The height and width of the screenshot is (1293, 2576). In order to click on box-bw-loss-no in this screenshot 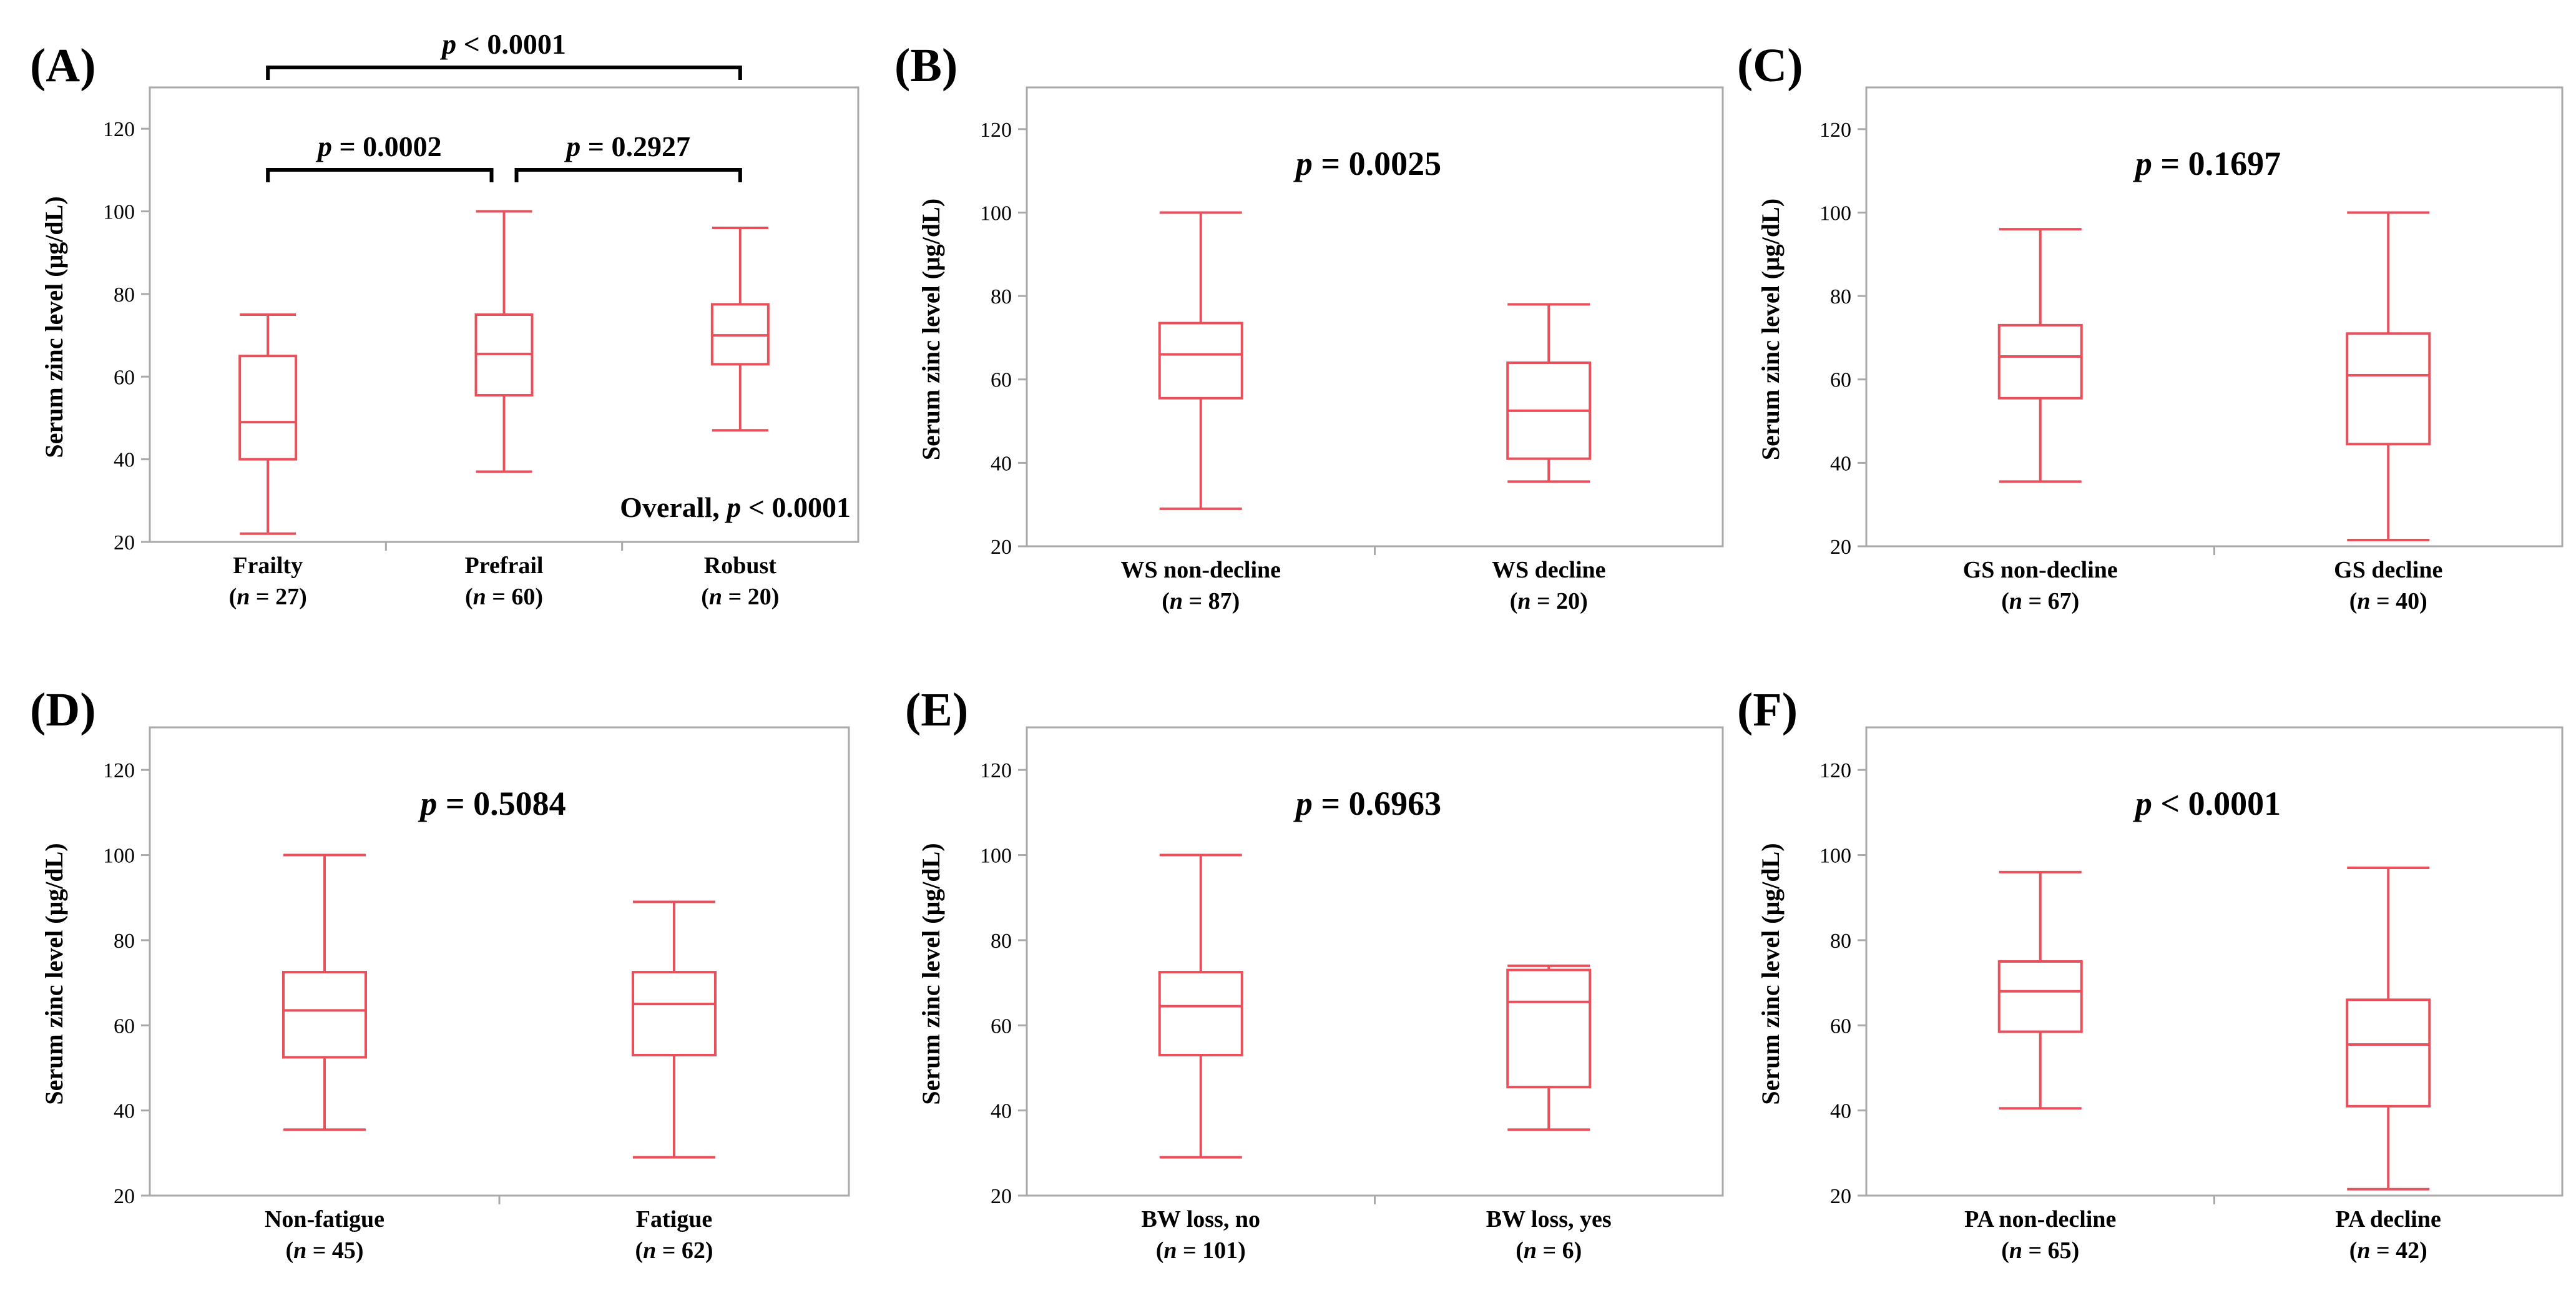, I will do `click(1200, 1006)`.